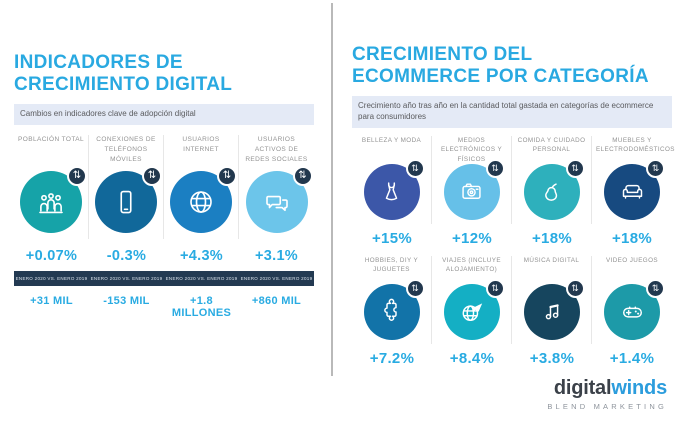  What do you see at coordinates (126, 202) in the screenshot?
I see `phone-icon` at bounding box center [126, 202].